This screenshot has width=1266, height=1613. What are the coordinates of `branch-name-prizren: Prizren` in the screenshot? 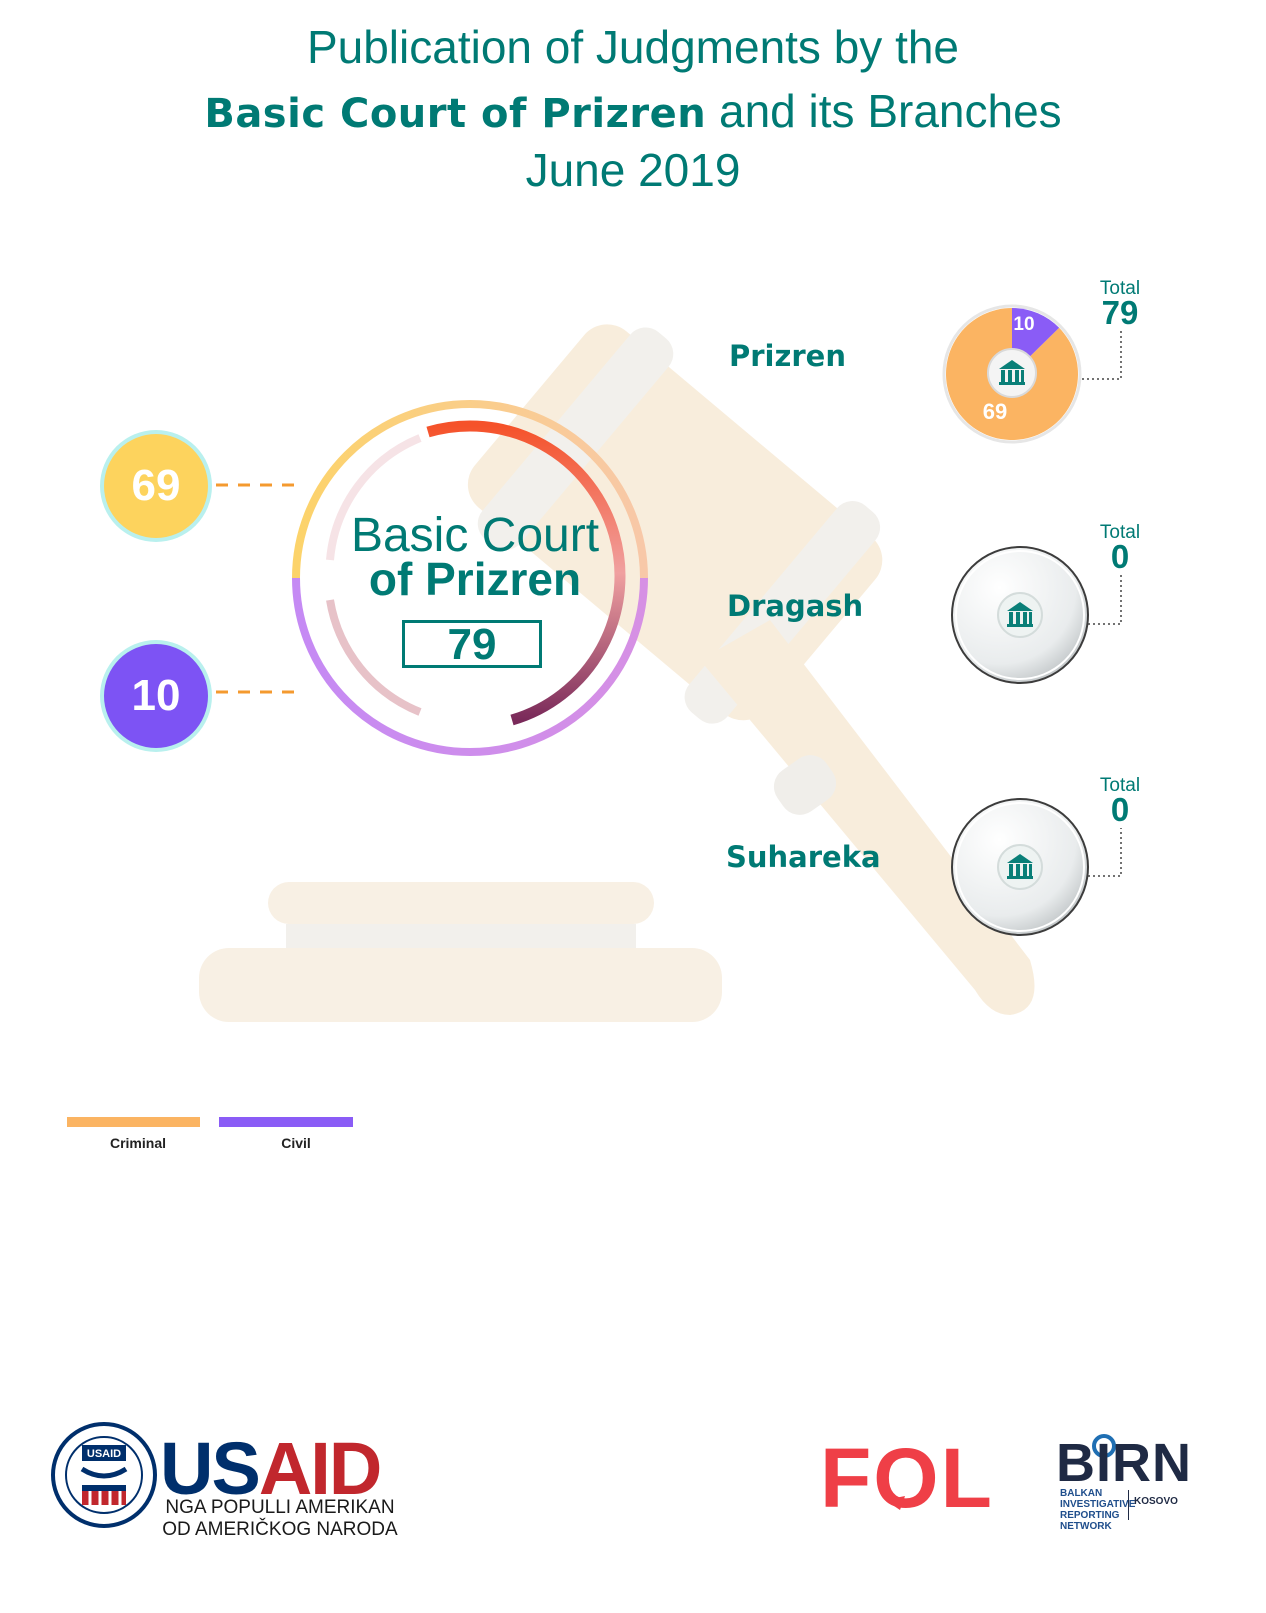 It's located at (787, 356).